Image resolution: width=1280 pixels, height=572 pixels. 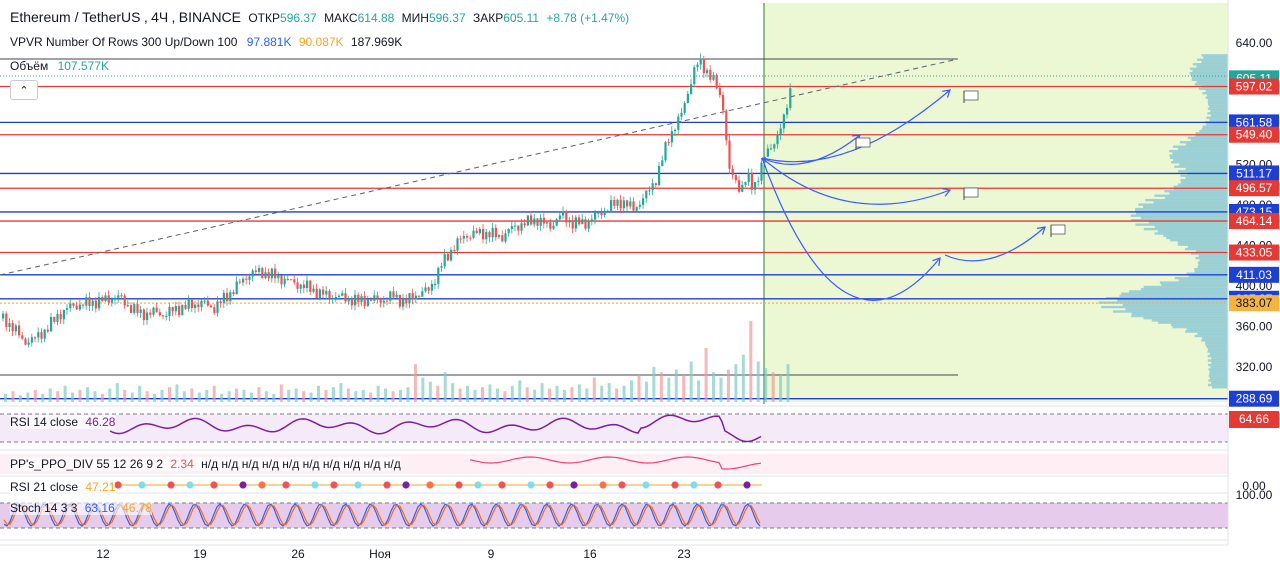 I want to click on projection-arrows, so click(x=913, y=195).